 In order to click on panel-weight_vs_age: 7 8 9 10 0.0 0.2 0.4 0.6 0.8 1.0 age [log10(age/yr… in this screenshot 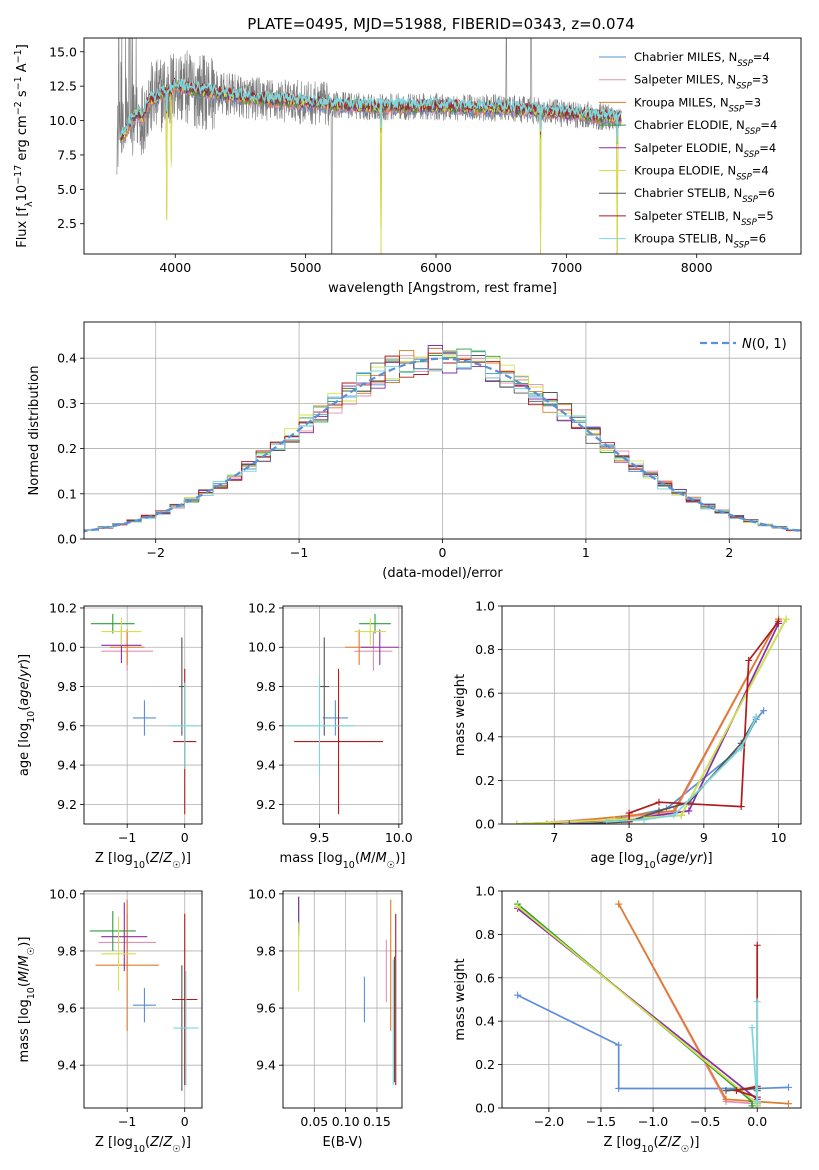, I will do `click(627, 735)`.